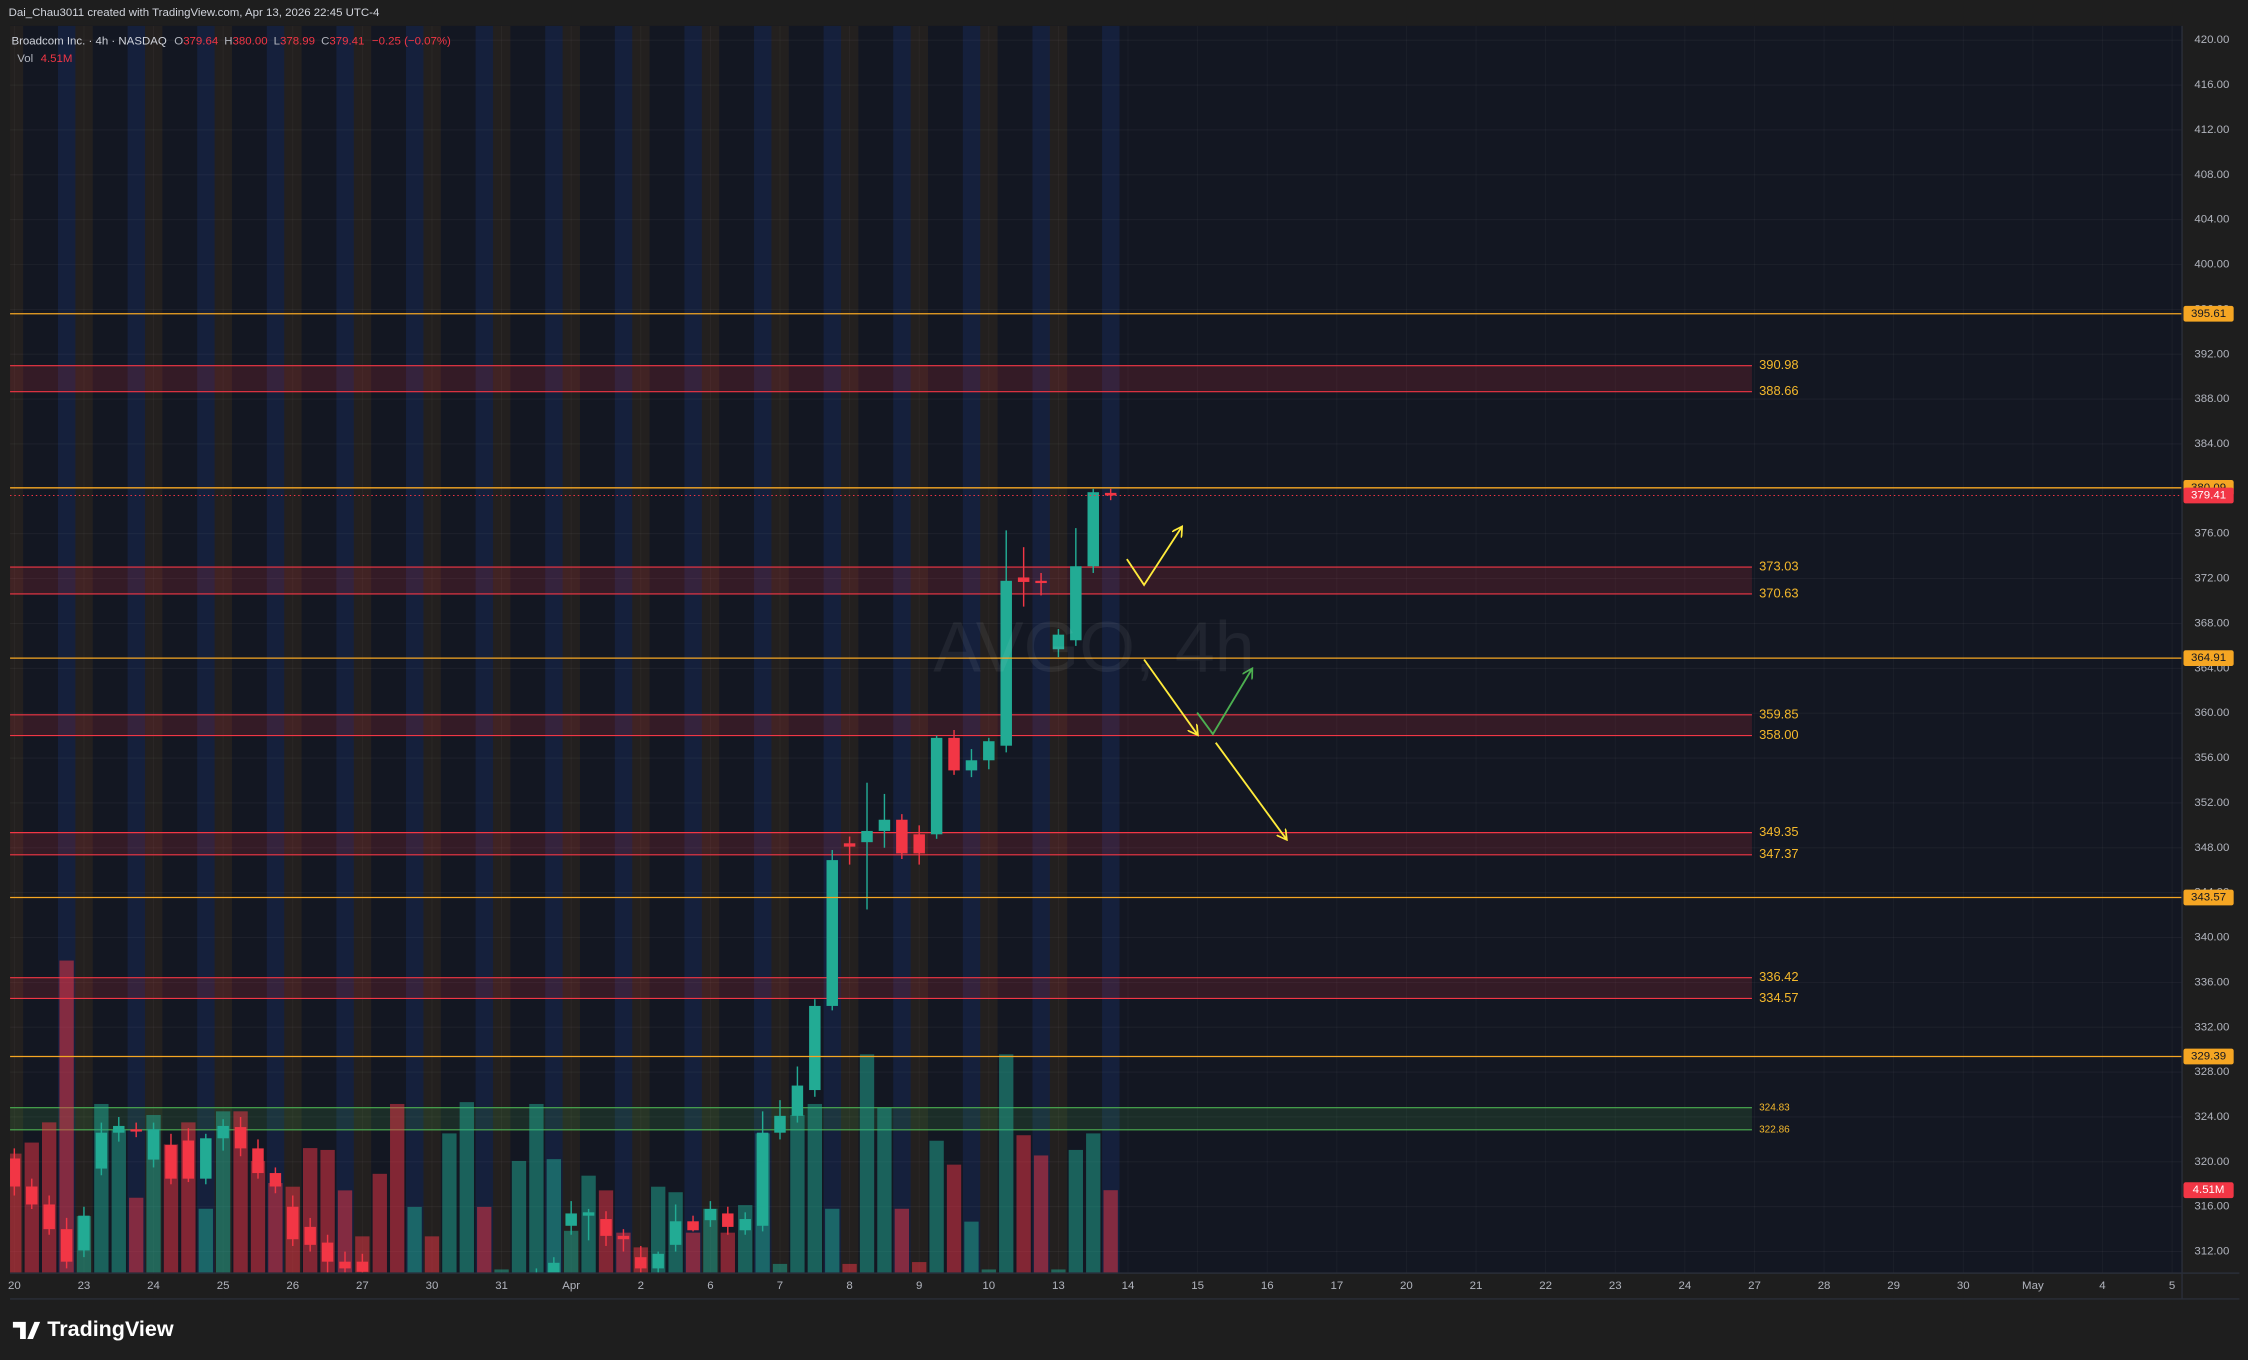 Image resolution: width=2248 pixels, height=1360 pixels. Describe the element at coordinates (153, 1286) in the screenshot. I see `x-tick-label: 24` at that location.